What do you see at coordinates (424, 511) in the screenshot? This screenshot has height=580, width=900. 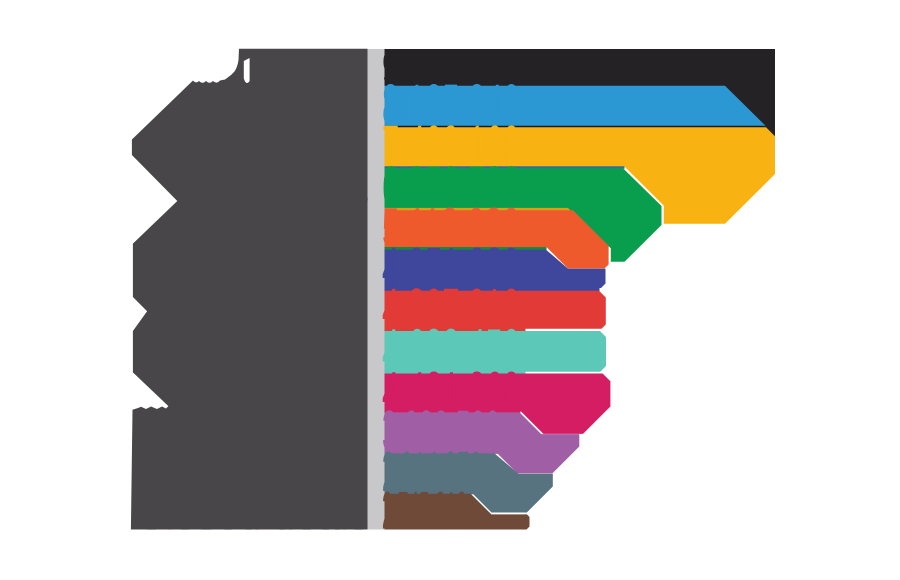 I see `svg-text: 2 745 810` at bounding box center [424, 511].